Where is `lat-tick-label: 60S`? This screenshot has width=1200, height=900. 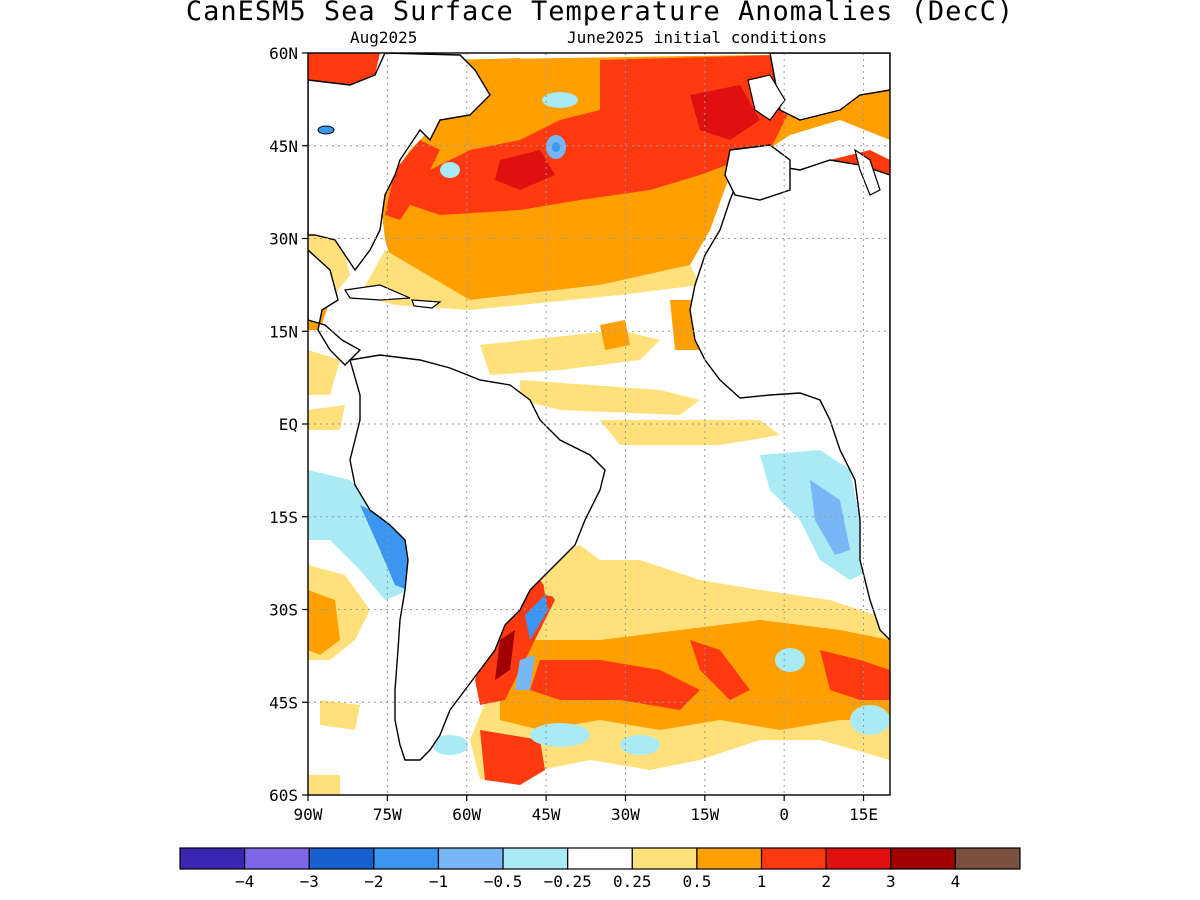
lat-tick-label: 60S is located at coordinates (283, 795).